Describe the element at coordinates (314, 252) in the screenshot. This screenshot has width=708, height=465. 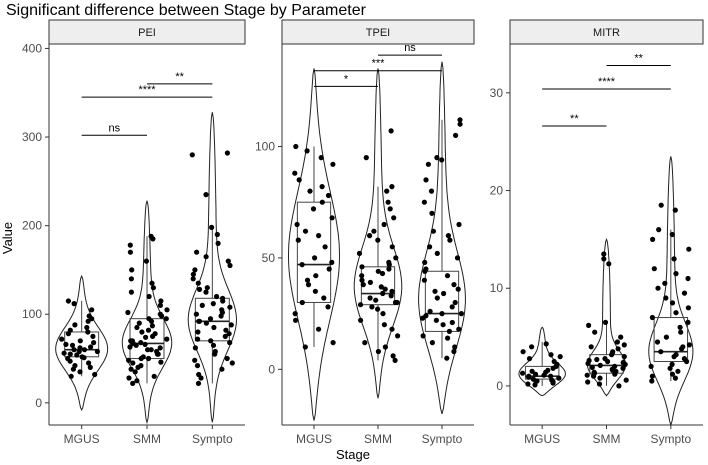
I see `box-mgus` at that location.